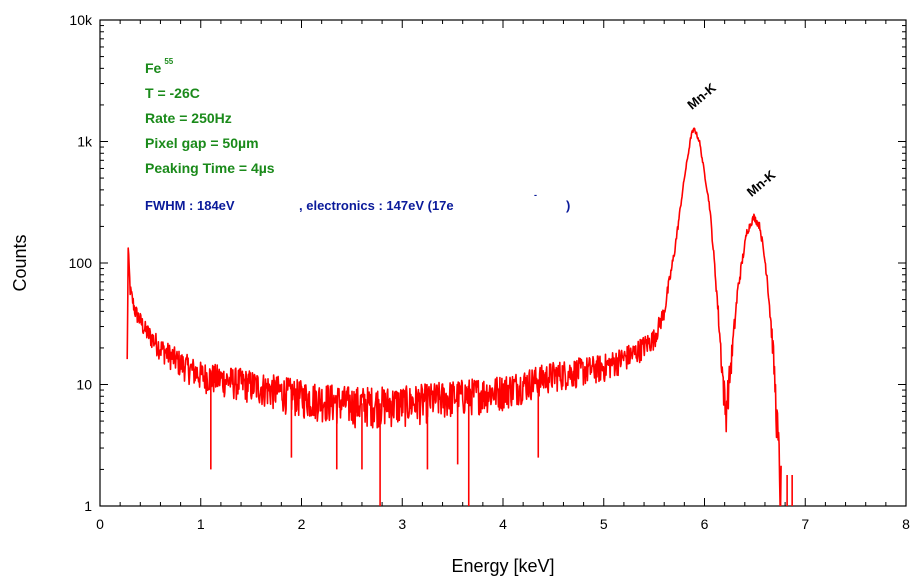 The height and width of the screenshot is (577, 913). Describe the element at coordinates (535, 195) in the screenshot. I see `annotation-fwhm-sup: -` at that location.